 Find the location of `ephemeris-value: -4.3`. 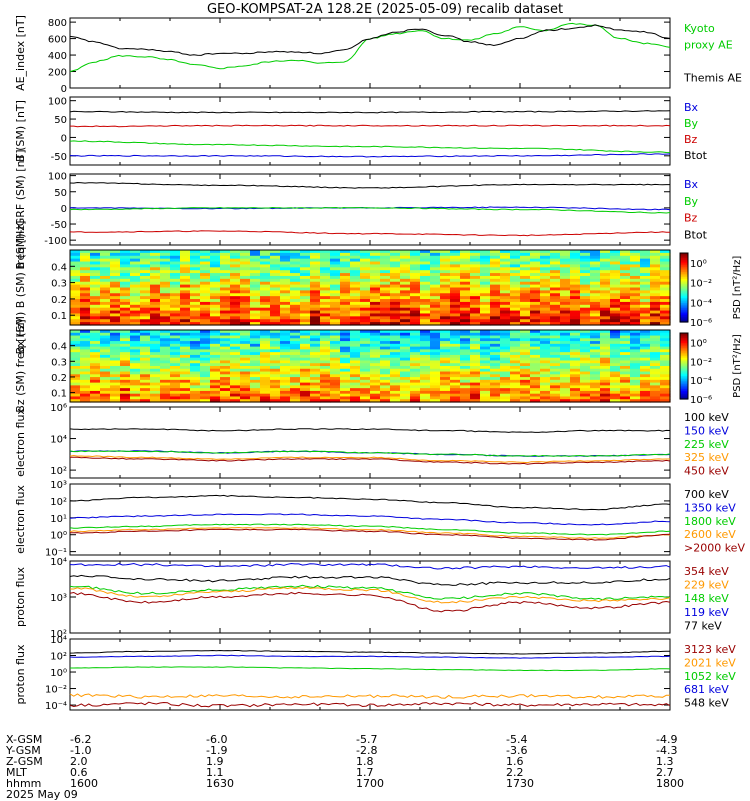

ephemeris-value: -4.3 is located at coordinates (667, 750).